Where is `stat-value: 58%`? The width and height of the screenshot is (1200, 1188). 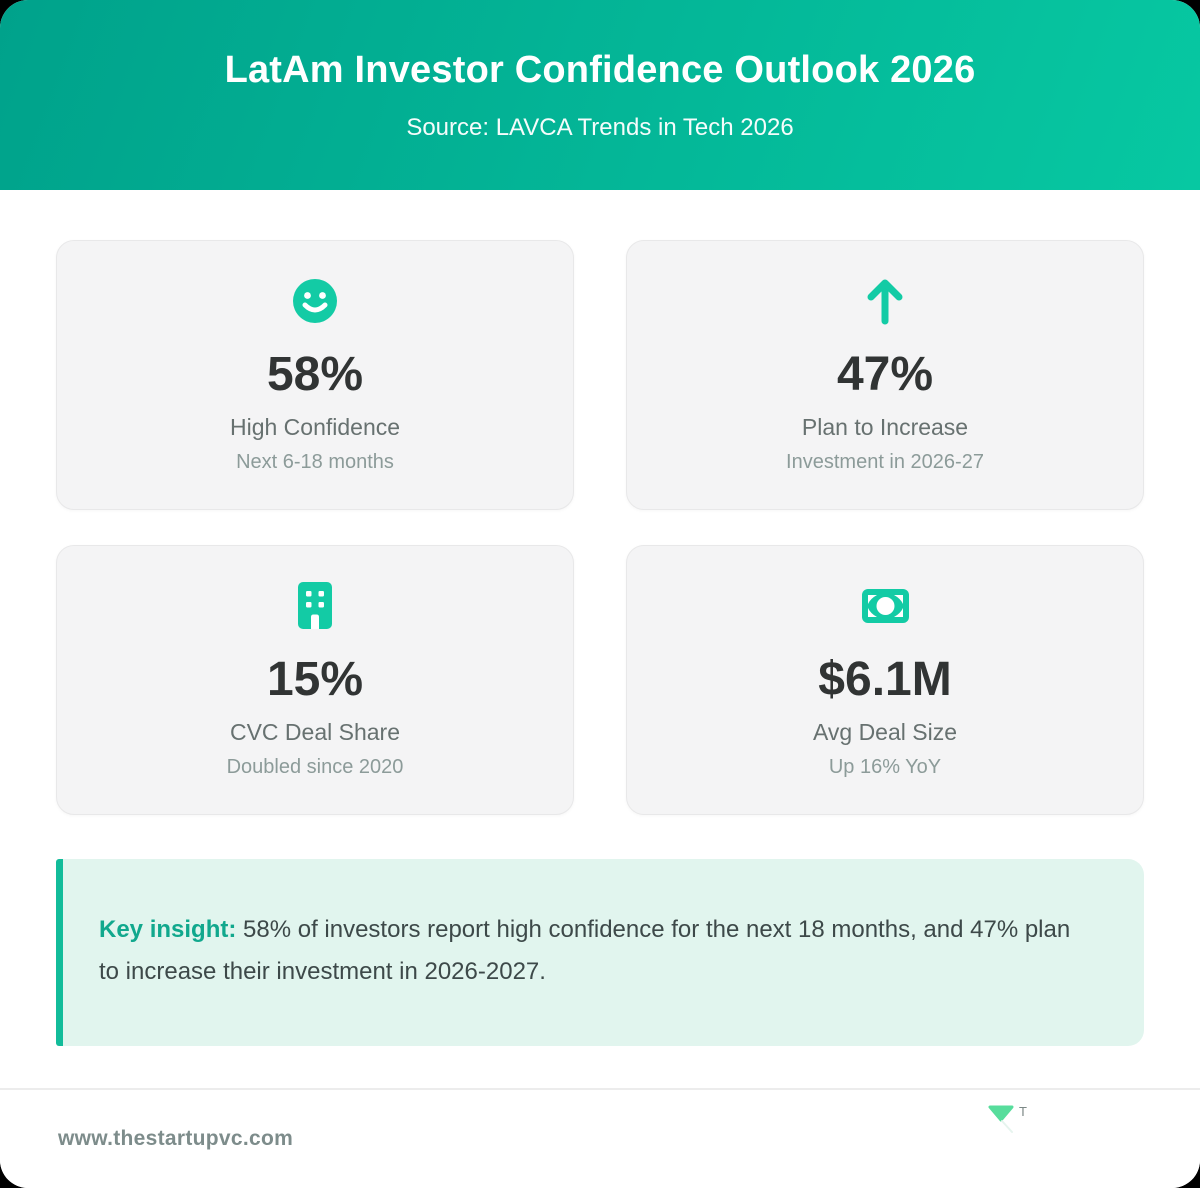 stat-value: 58% is located at coordinates (315, 374).